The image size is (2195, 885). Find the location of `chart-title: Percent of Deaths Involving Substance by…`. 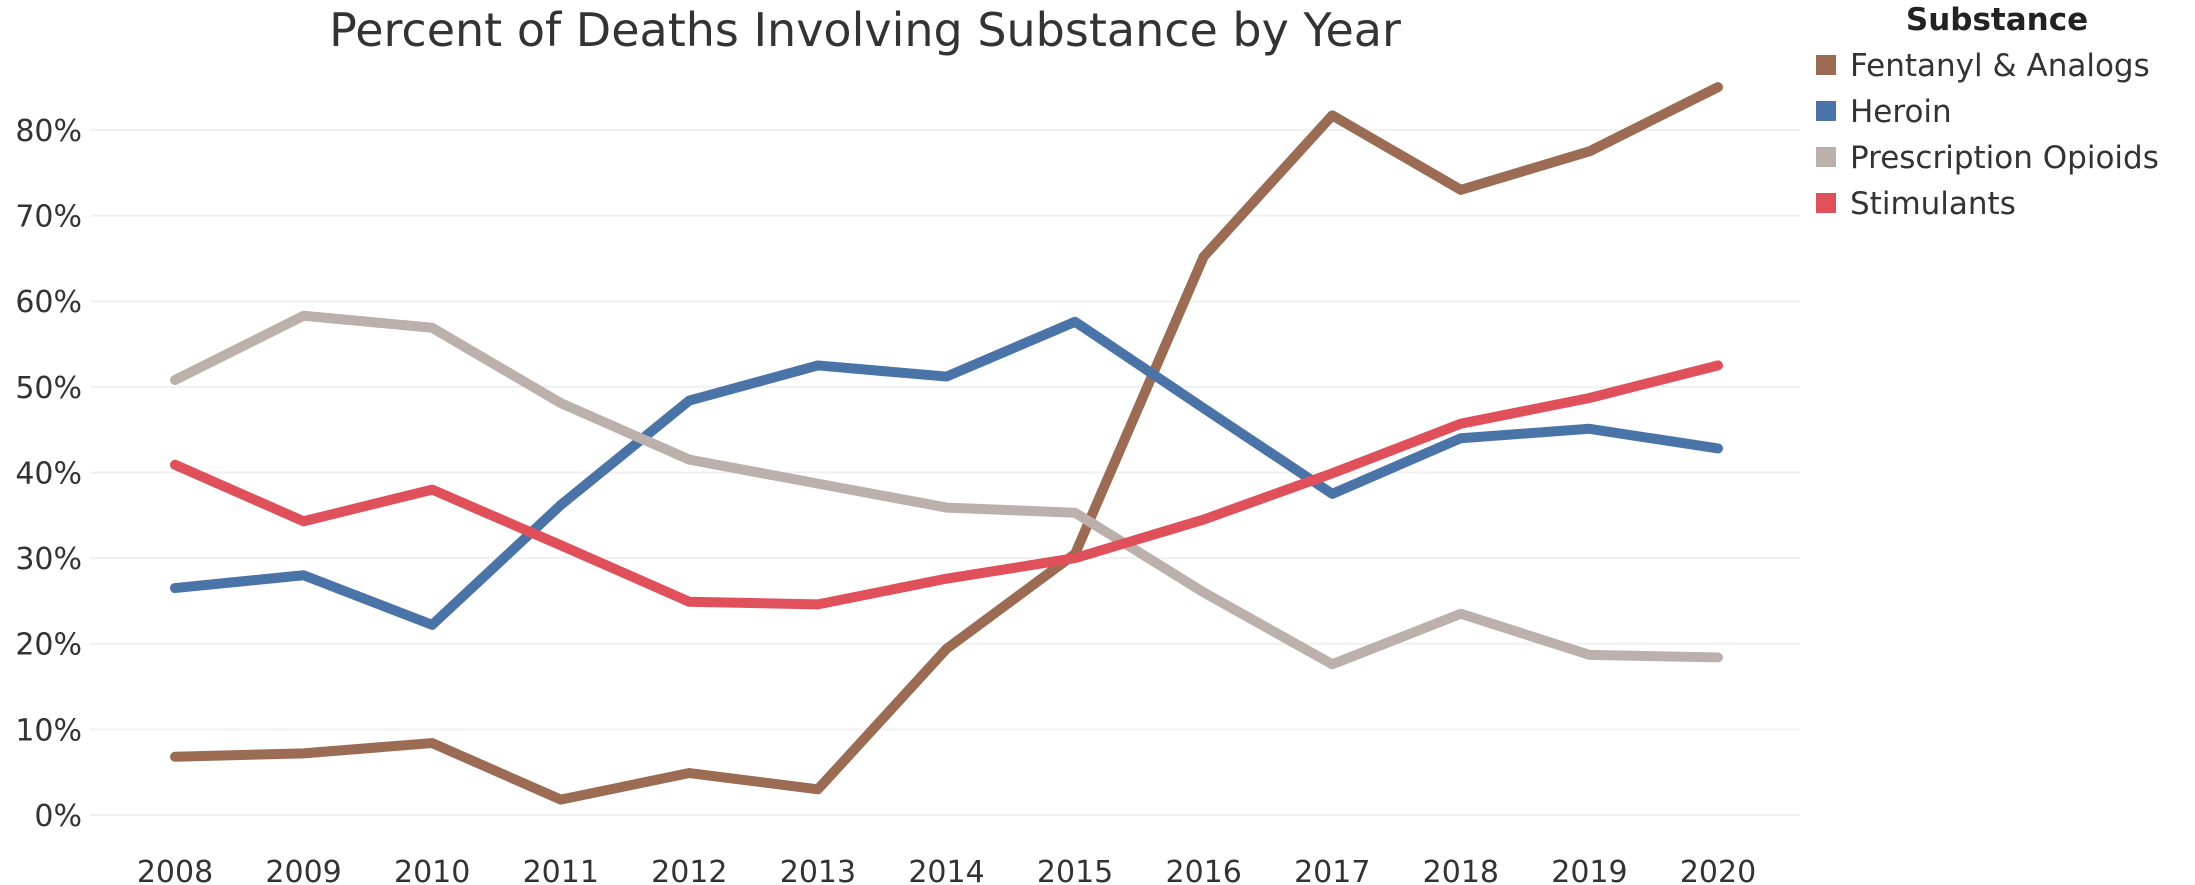

chart-title: Percent of Deaths Involving Substance by… is located at coordinates (865, 30).